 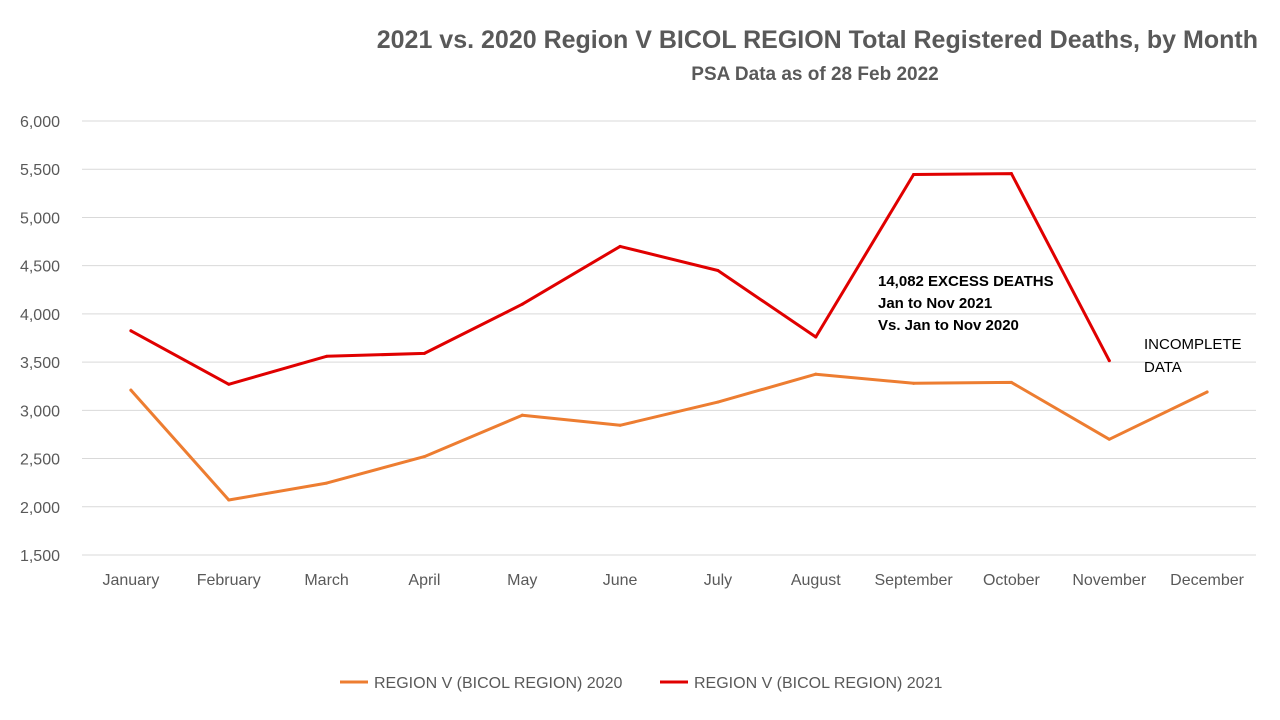 What do you see at coordinates (40, 315) in the screenshot?
I see `y-tick-label: 4,000` at bounding box center [40, 315].